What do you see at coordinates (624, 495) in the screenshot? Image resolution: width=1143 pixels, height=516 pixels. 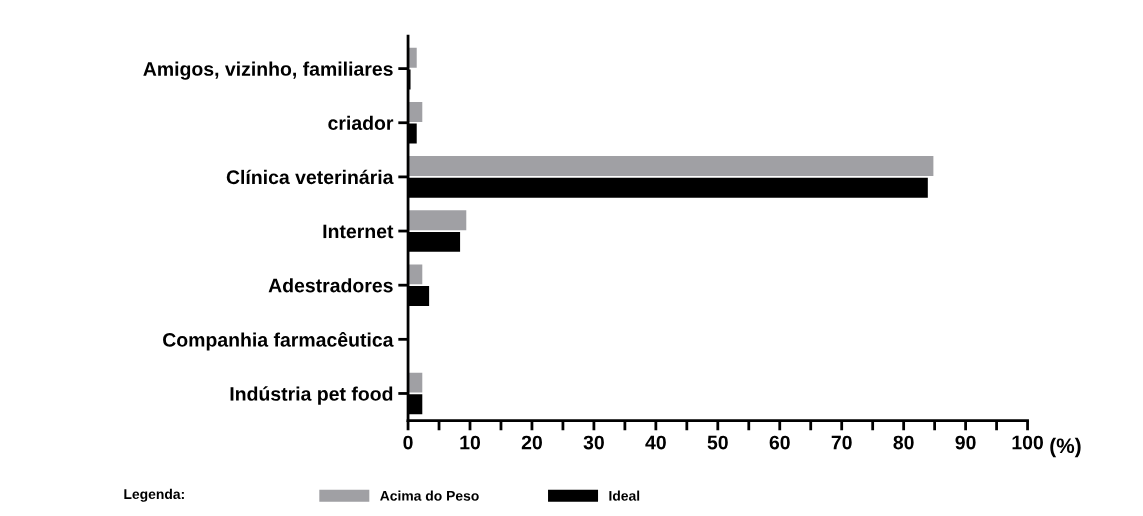 I see `legend-label: Ideal` at bounding box center [624, 495].